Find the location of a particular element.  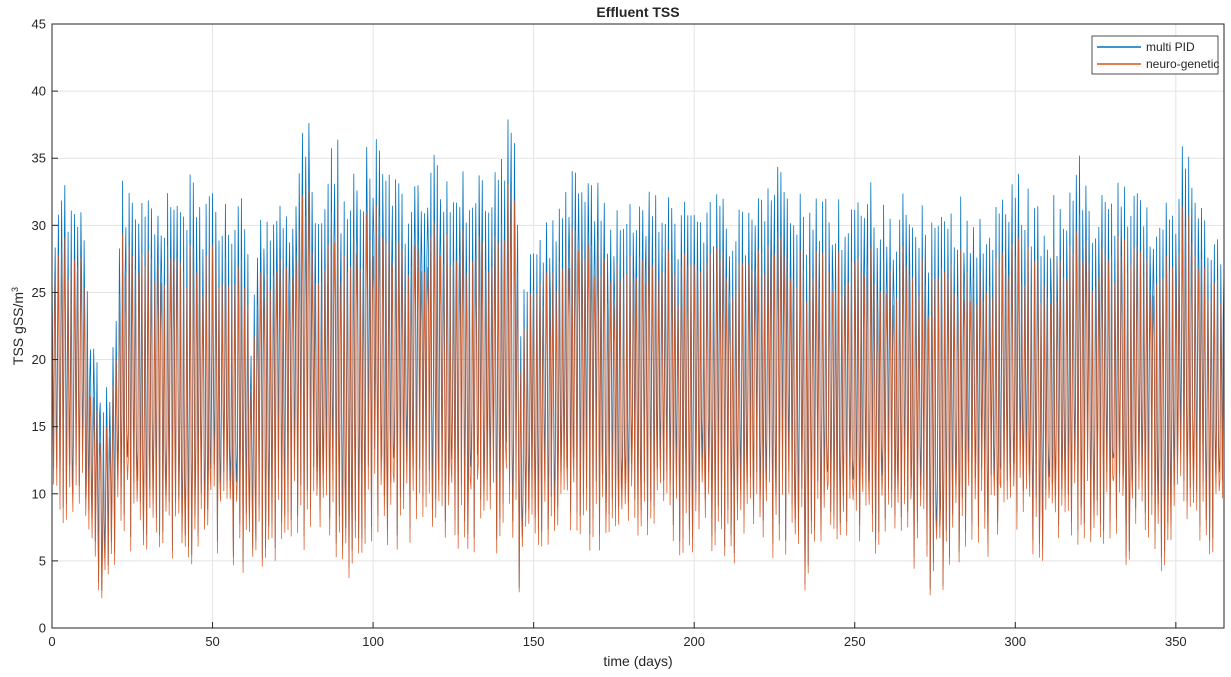

x-tick-label: 250 is located at coordinates (855, 641).